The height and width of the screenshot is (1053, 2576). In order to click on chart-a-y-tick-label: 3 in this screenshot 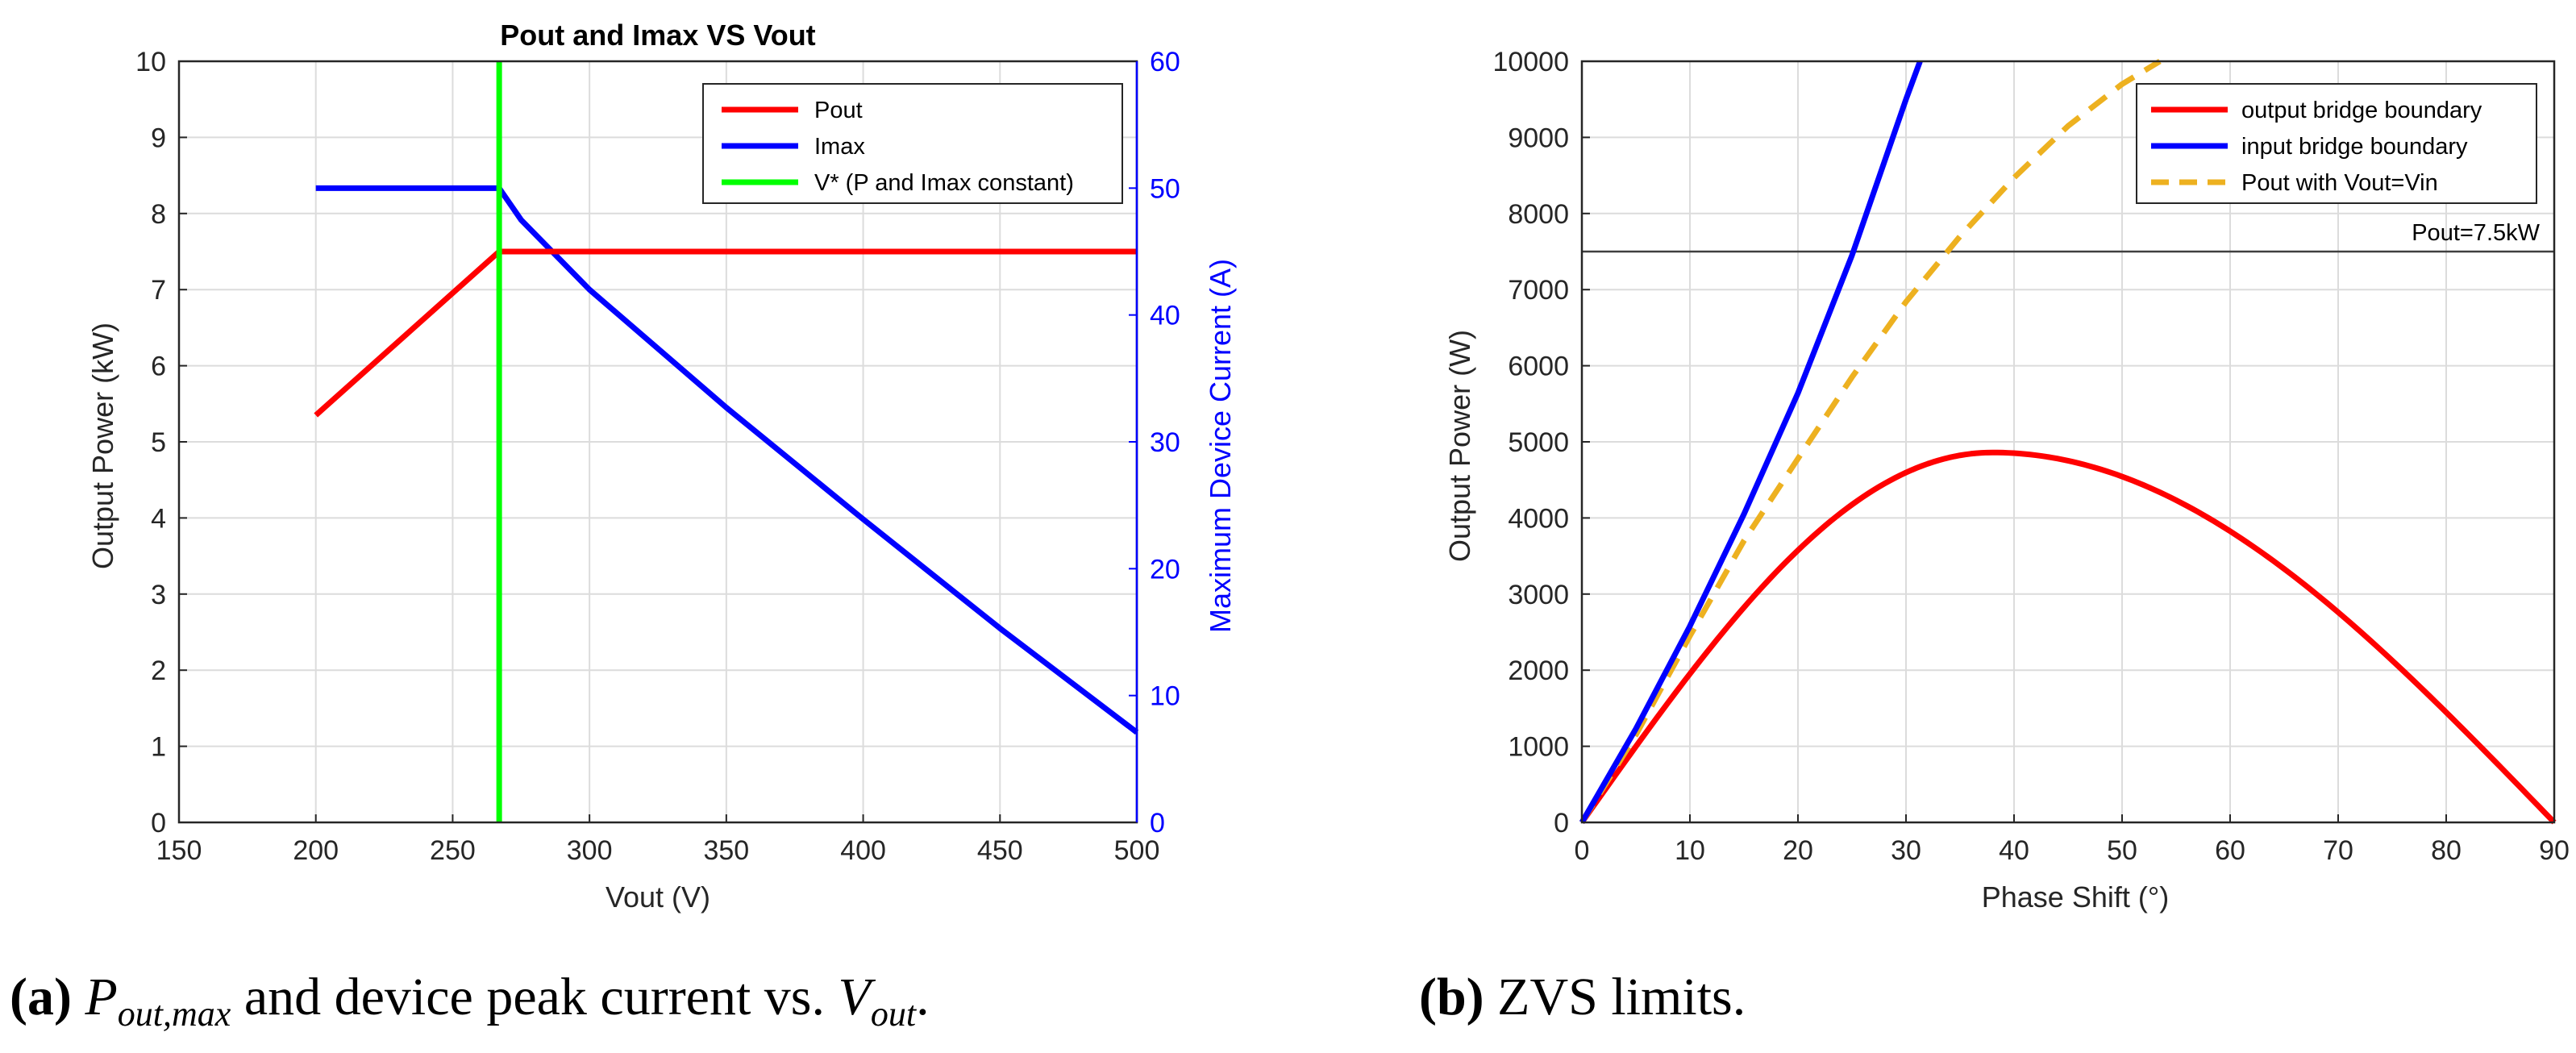, I will do `click(159, 595)`.